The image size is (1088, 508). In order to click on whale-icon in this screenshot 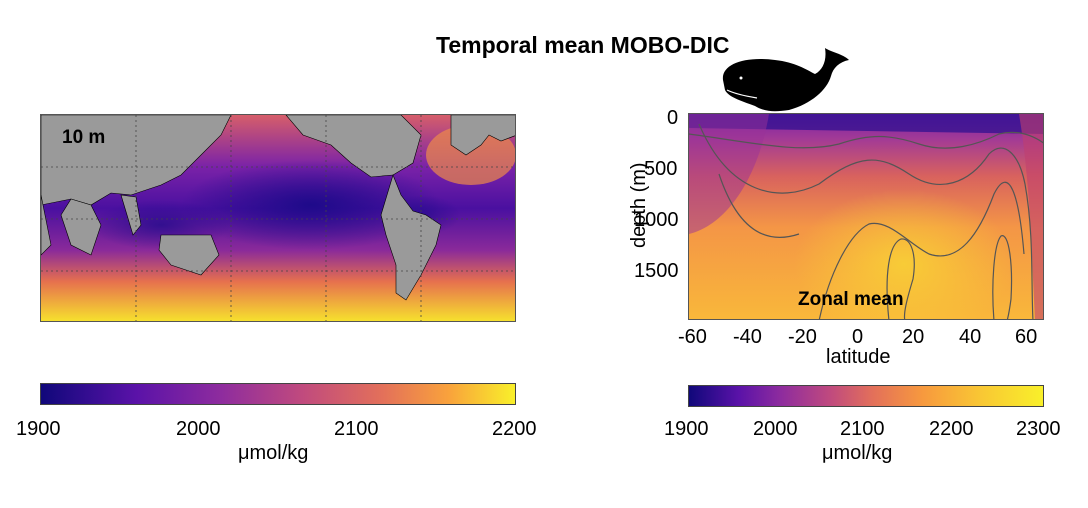, I will do `click(785, 80)`.